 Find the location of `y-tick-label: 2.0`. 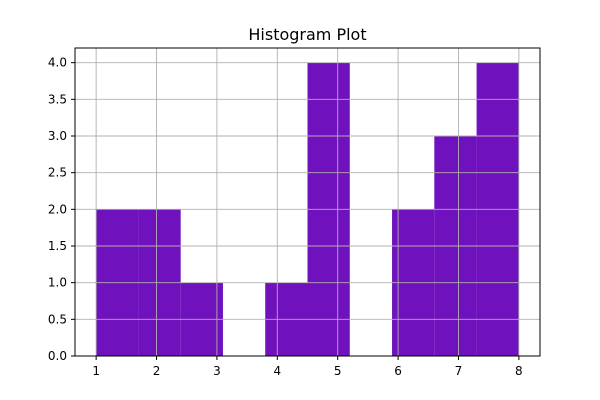

y-tick-label: 2.0 is located at coordinates (57, 209).